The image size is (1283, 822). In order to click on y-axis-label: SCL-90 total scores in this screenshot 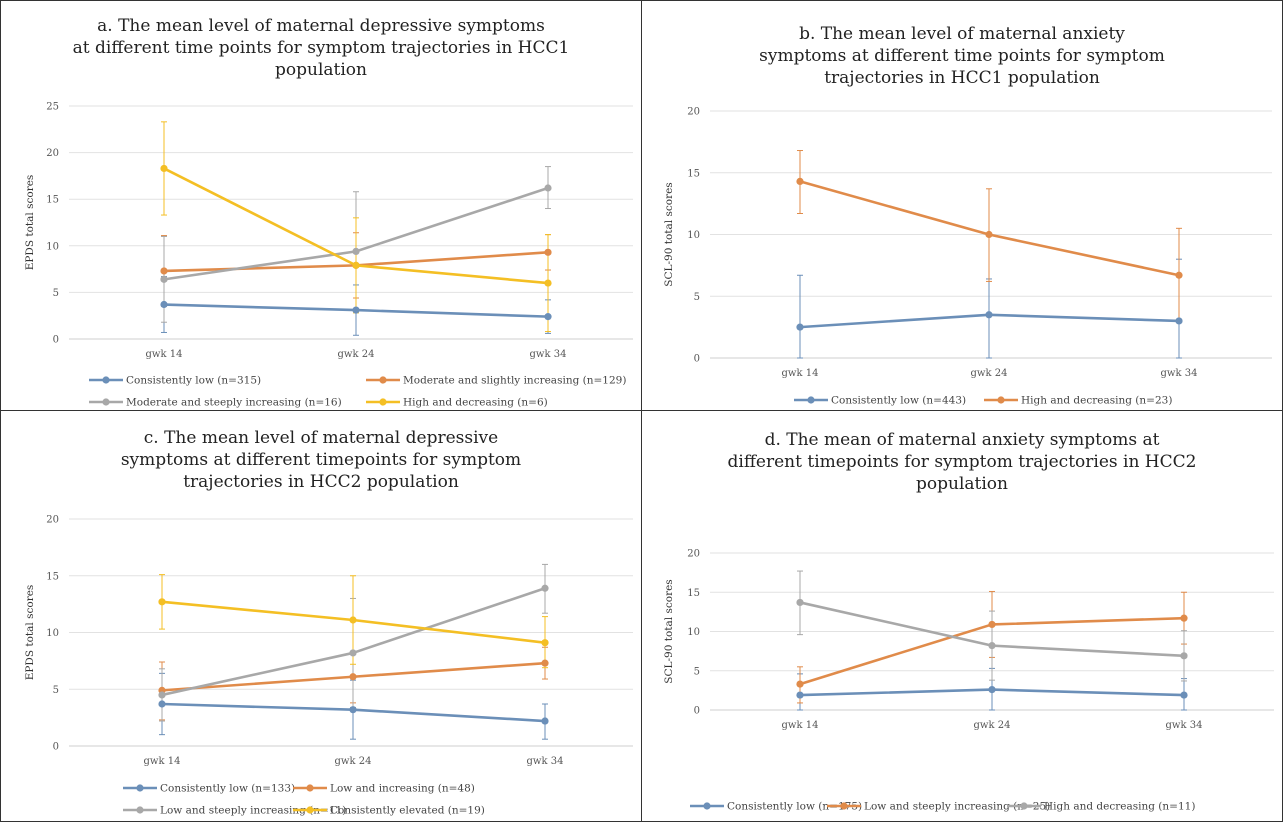, I will do `click(669, 631)`.